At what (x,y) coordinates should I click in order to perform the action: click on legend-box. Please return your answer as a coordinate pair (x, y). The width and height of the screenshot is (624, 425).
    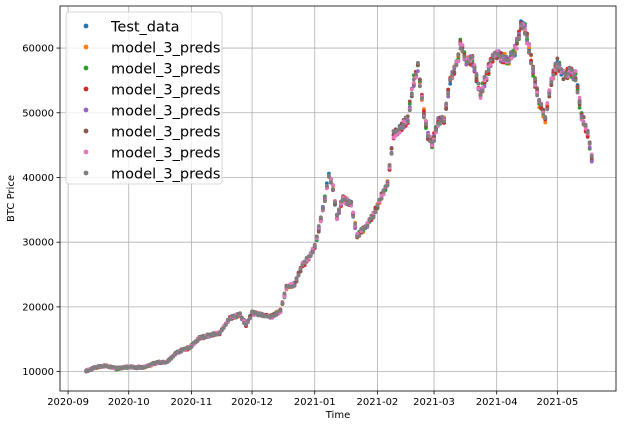
    Looking at the image, I should click on (144, 98).